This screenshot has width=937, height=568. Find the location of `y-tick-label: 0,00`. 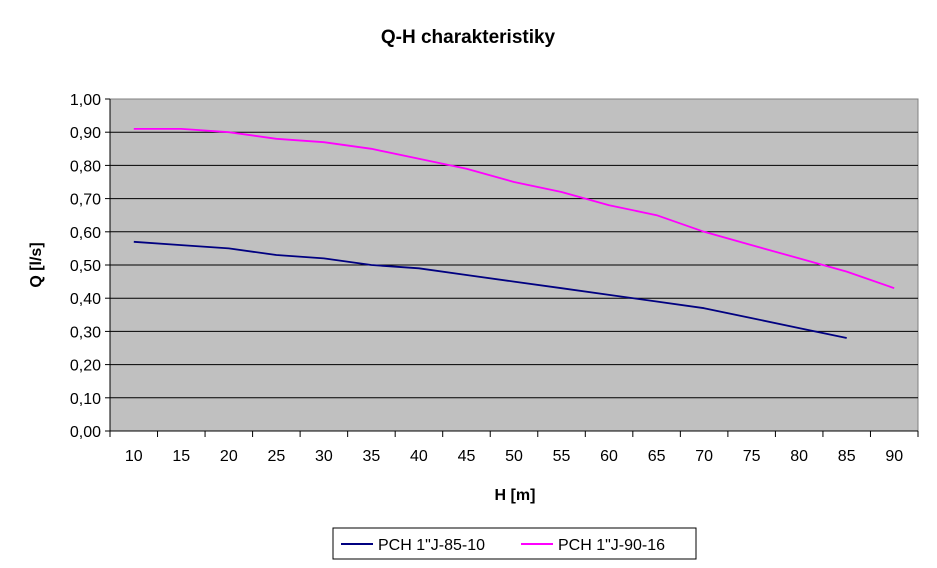

y-tick-label: 0,00 is located at coordinates (85, 432).